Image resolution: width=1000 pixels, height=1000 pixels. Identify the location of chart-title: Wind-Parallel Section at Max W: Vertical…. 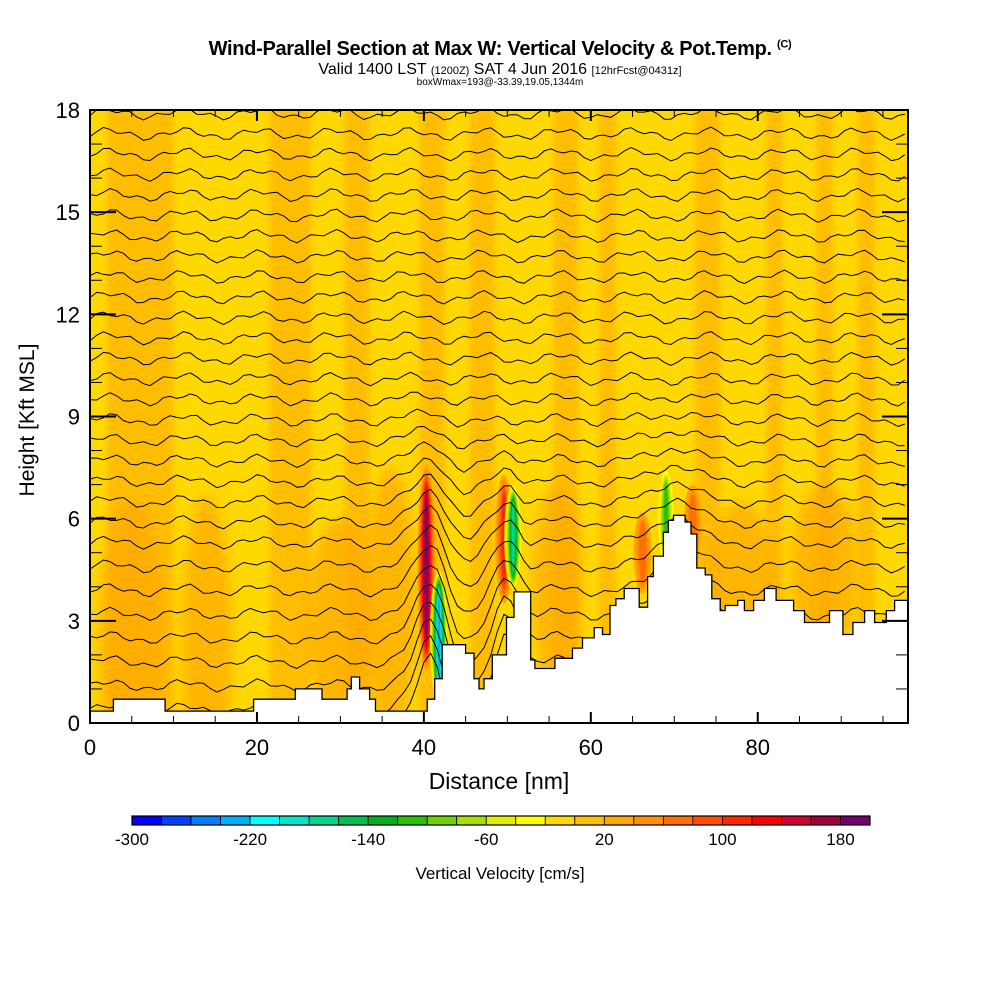
(500, 49).